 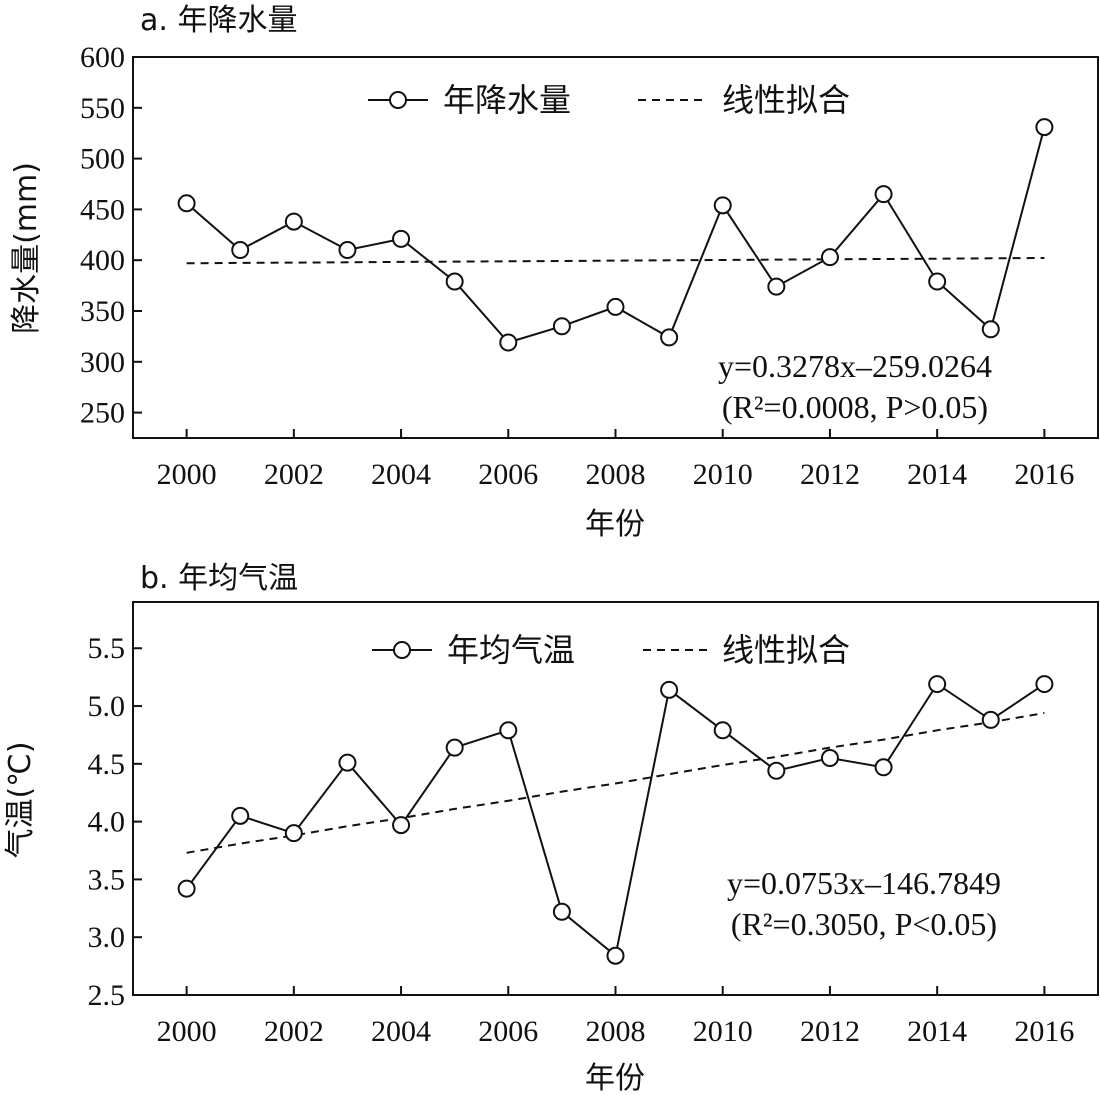 I want to click on legend-label-observed: 年降水量, so click(x=507, y=100).